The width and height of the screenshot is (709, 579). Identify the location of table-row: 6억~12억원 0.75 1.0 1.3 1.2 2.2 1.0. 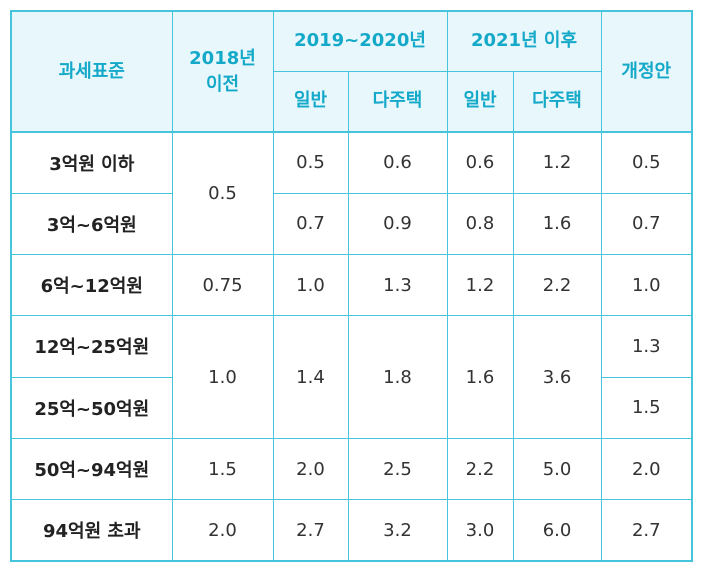
(351, 285).